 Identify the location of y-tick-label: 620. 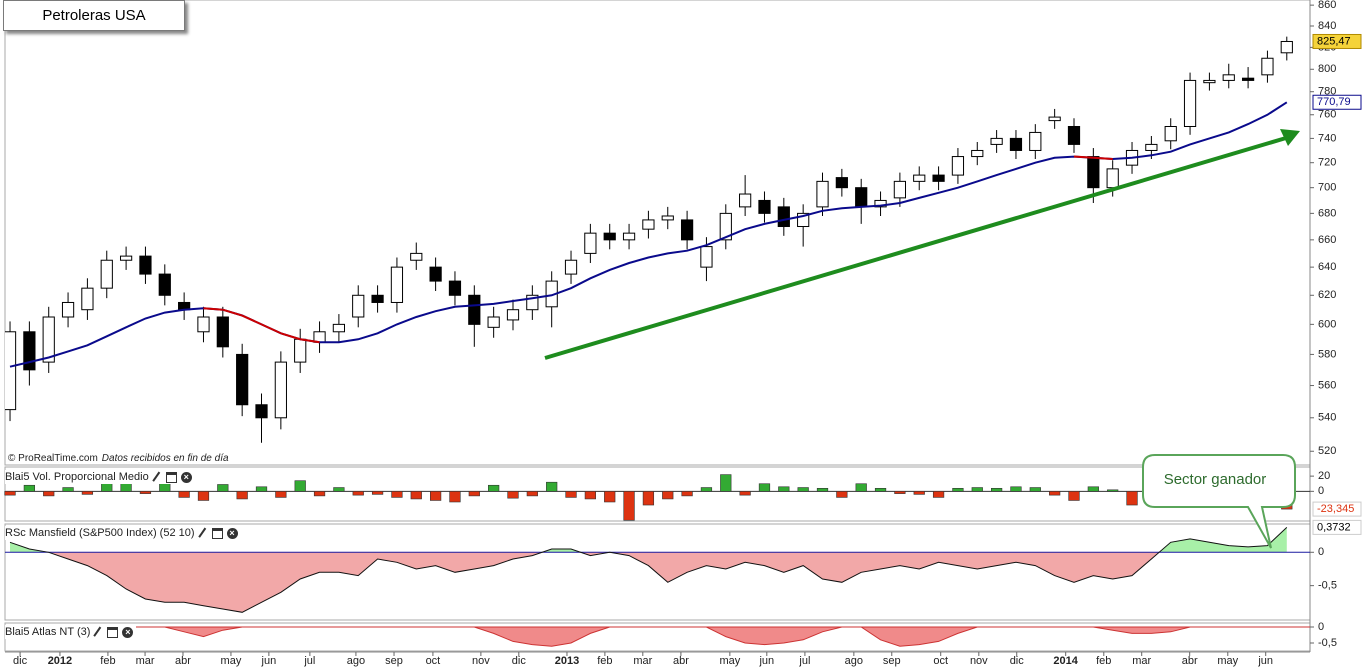
(1327, 295).